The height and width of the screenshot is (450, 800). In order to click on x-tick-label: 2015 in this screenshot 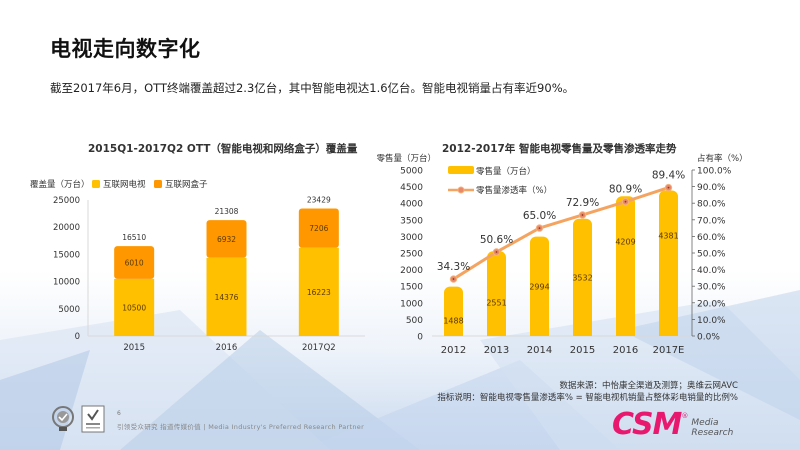, I will do `click(134, 348)`.